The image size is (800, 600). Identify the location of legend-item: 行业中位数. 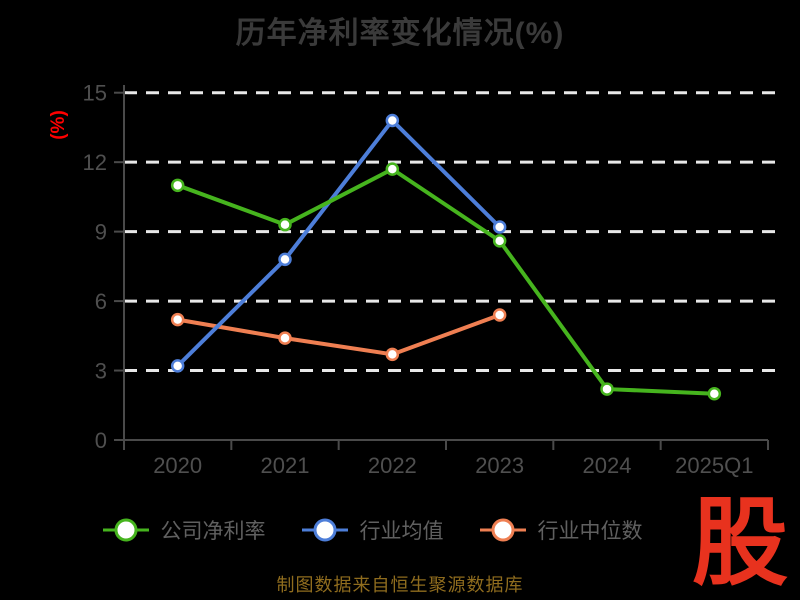
(561, 530).